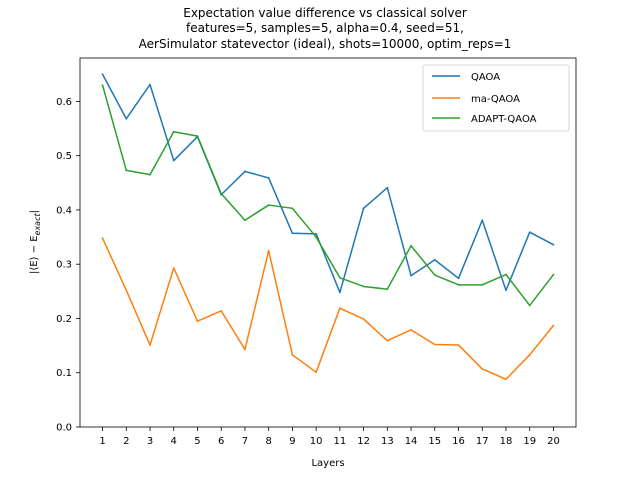  Describe the element at coordinates (506, 441) in the screenshot. I see `x-tick-label: 18` at that location.